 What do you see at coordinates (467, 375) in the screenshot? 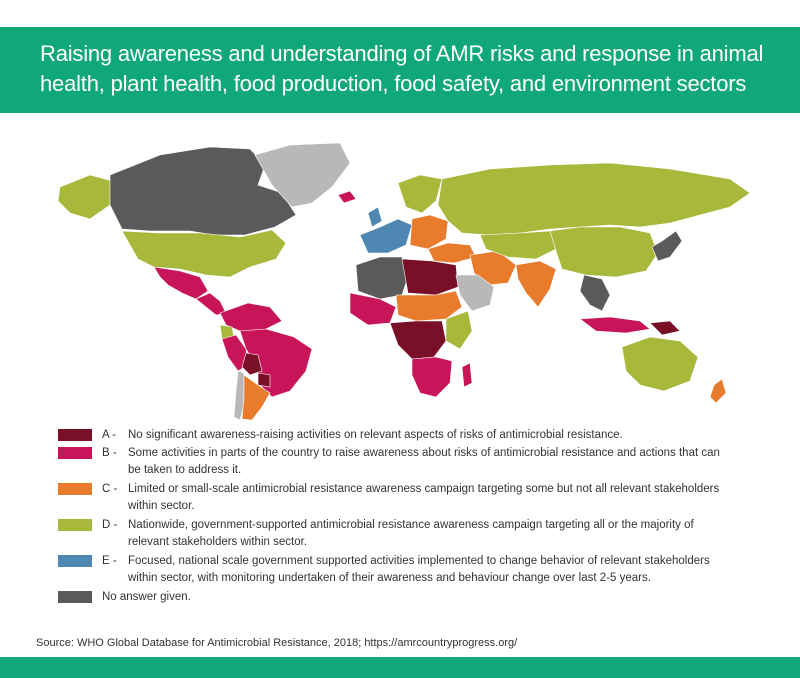
I see `map-region-madagascar` at bounding box center [467, 375].